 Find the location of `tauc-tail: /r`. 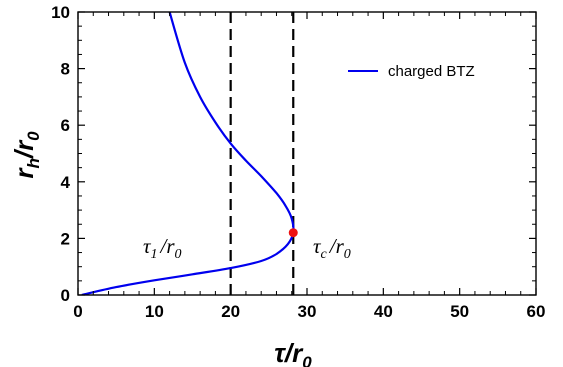

tauc-tail: /r is located at coordinates (337, 246).